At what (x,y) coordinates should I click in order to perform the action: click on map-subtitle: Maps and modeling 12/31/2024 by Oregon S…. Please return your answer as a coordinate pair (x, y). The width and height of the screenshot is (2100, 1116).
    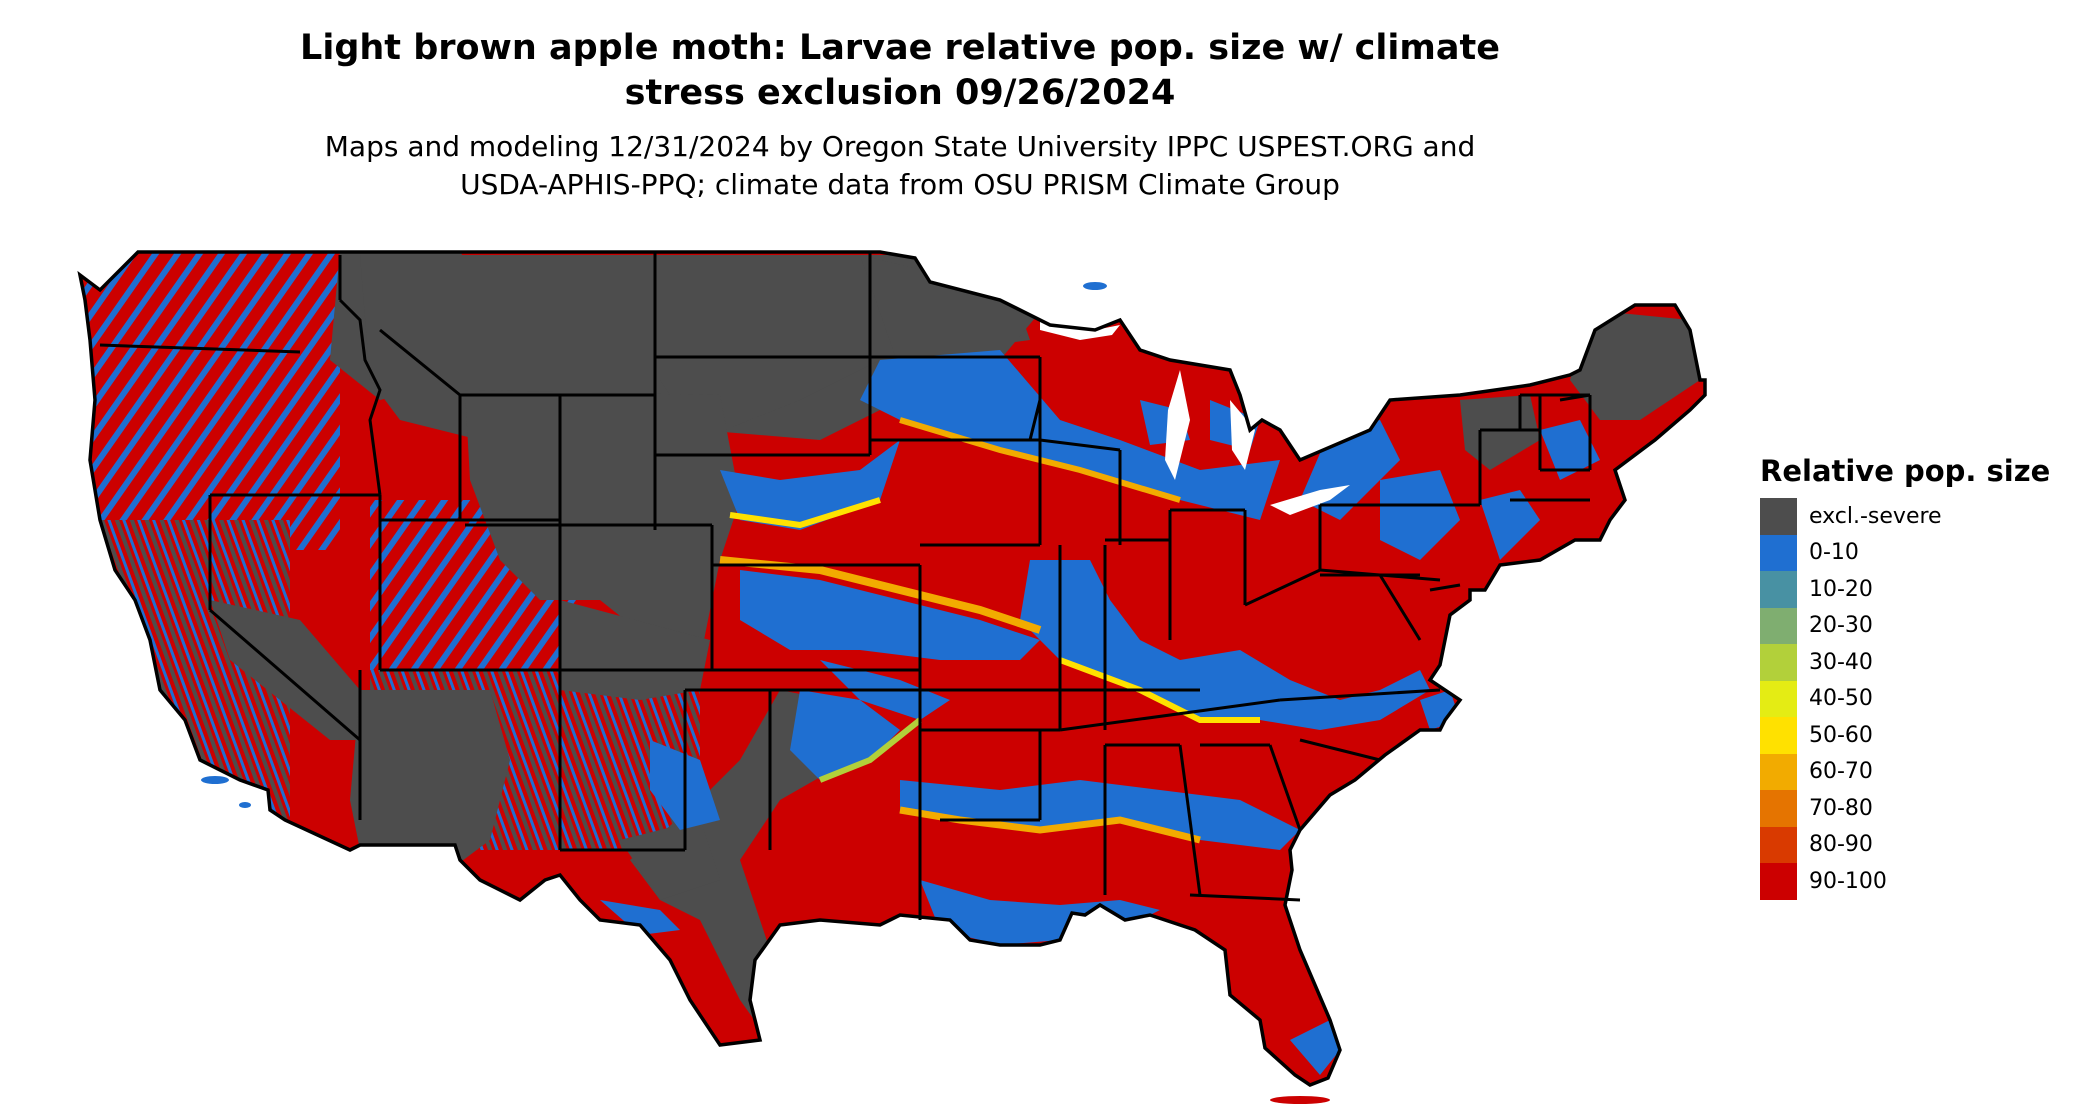
    Looking at the image, I should click on (900, 165).